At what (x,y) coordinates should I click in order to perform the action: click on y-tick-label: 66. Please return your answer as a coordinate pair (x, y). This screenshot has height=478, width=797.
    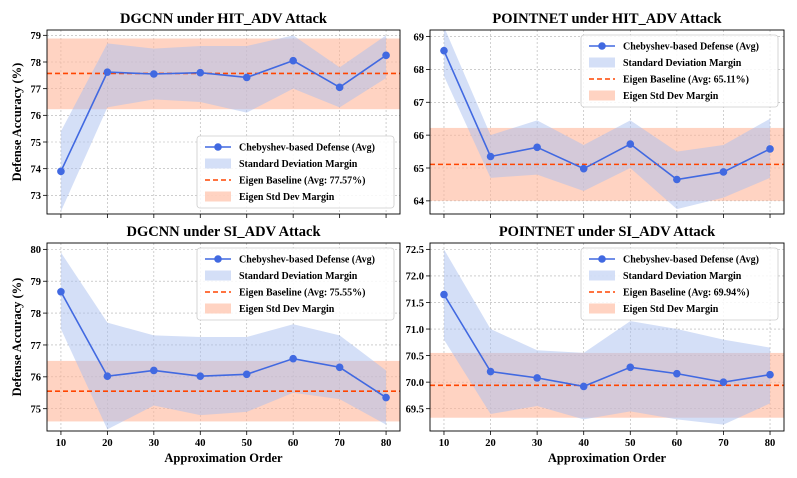
    Looking at the image, I should click on (419, 136).